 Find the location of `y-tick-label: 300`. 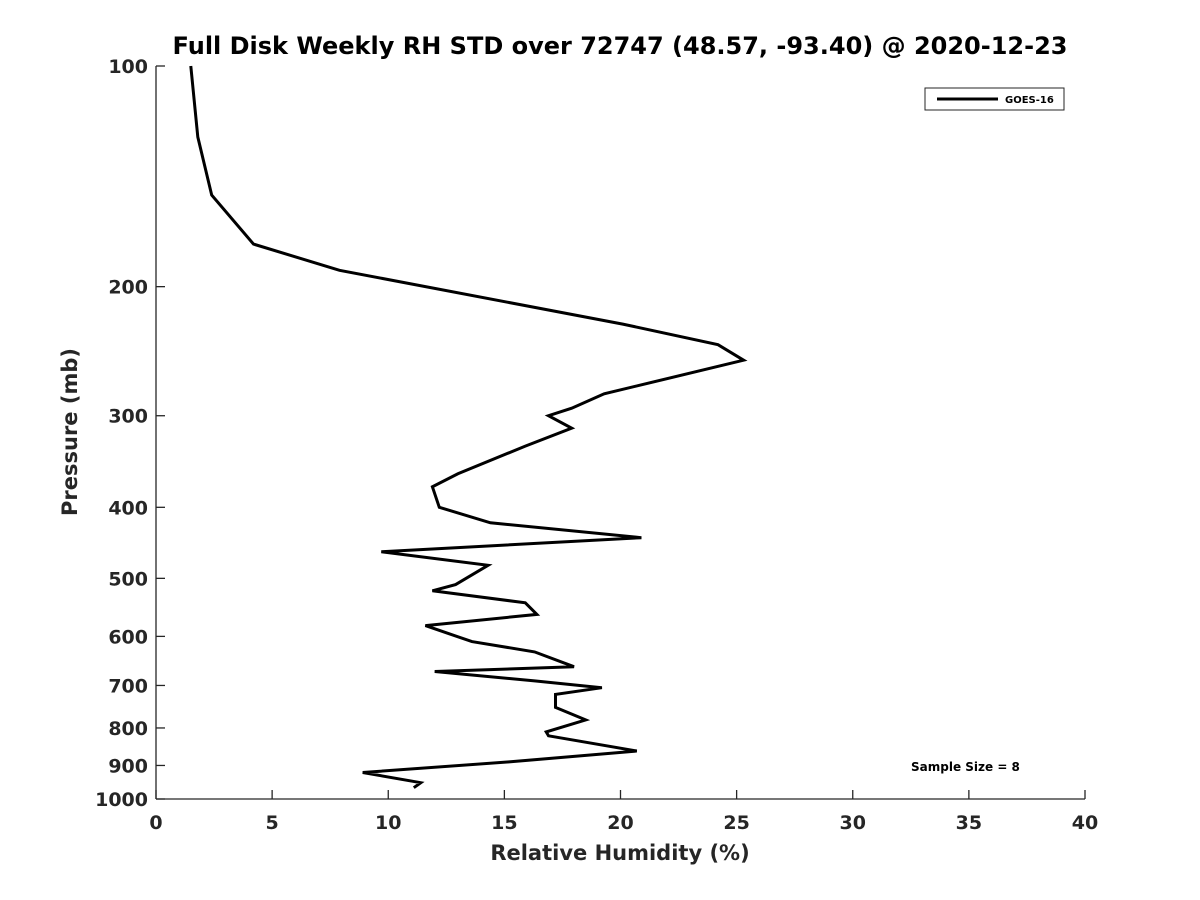

y-tick-label: 300 is located at coordinates (128, 417).